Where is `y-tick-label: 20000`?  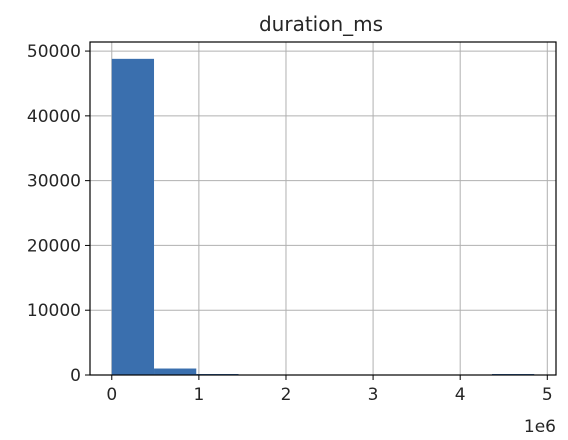
y-tick-label: 20000 is located at coordinates (54, 246).